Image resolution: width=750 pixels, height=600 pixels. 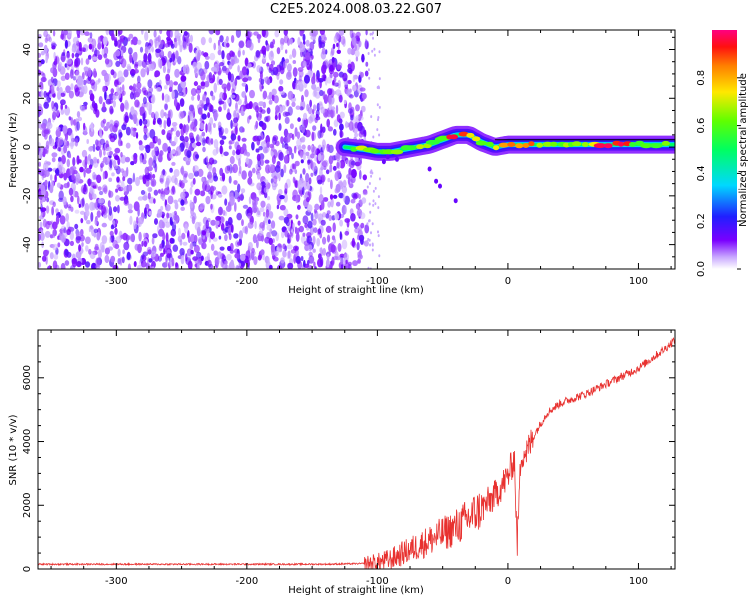 I want to click on snr-y-axis-label: SNR (10 * v/v), so click(x=13, y=449).